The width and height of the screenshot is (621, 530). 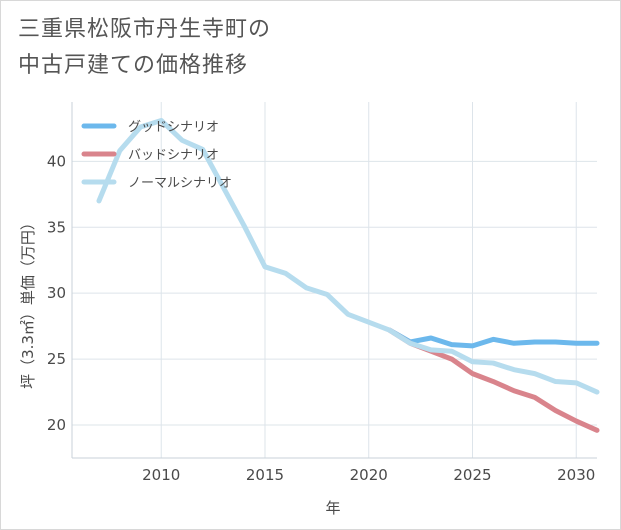 I want to click on x-tick-label: 2020, so click(x=369, y=475).